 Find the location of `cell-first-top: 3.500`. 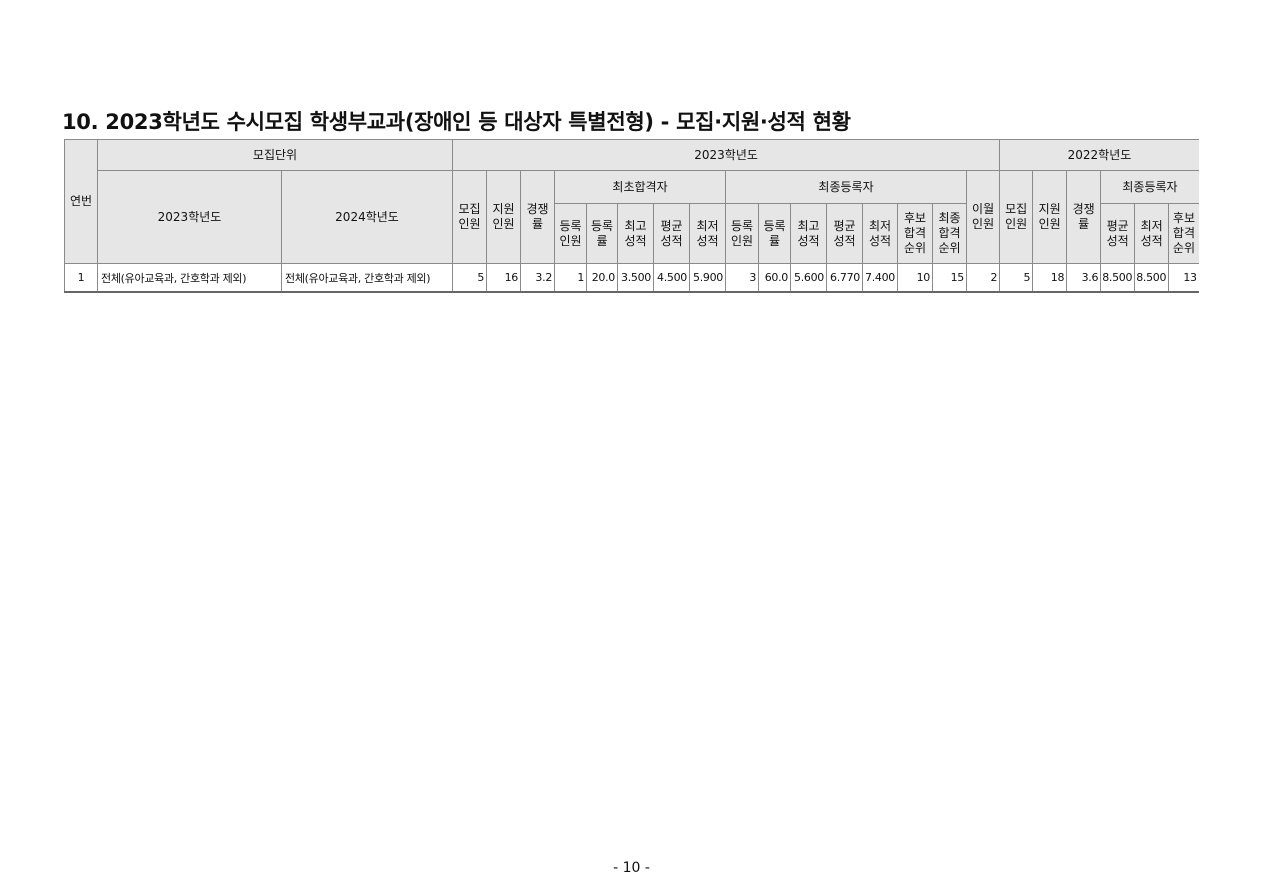

cell-first-top: 3.500 is located at coordinates (636, 278).